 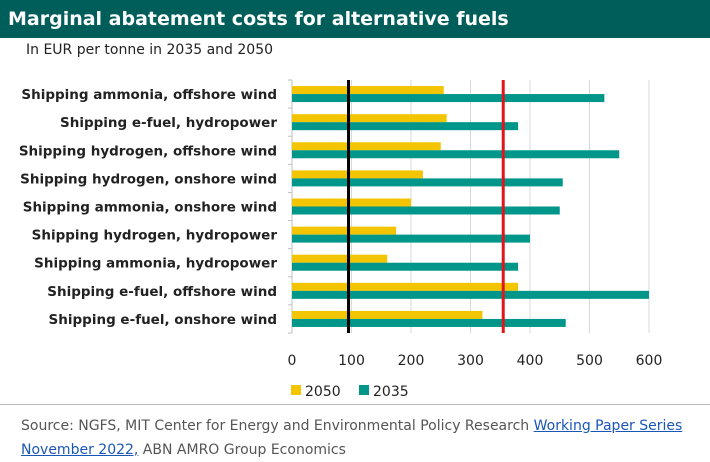 What do you see at coordinates (470, 361) in the screenshot?
I see `x-tick-label: 300` at bounding box center [470, 361].